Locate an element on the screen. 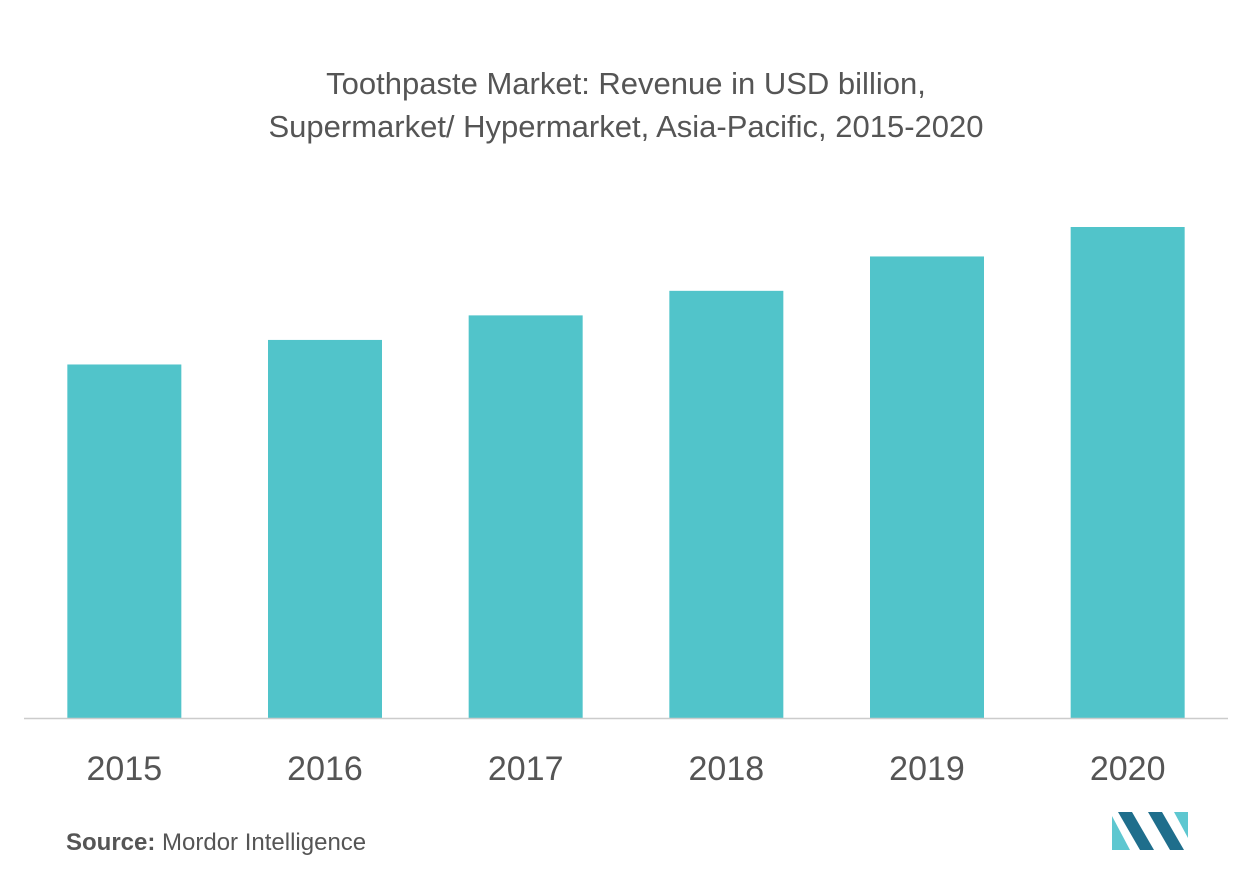 This screenshot has height=880, width=1252. x-tick-label-2016: 2016 is located at coordinates (325, 769).